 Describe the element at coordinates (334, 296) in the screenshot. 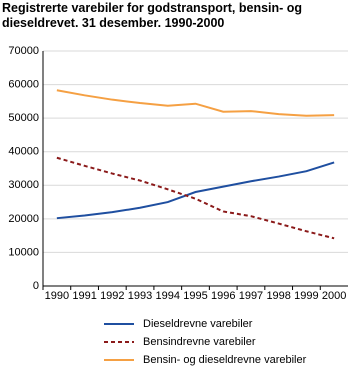

I see `x-tick-label: 2000` at that location.